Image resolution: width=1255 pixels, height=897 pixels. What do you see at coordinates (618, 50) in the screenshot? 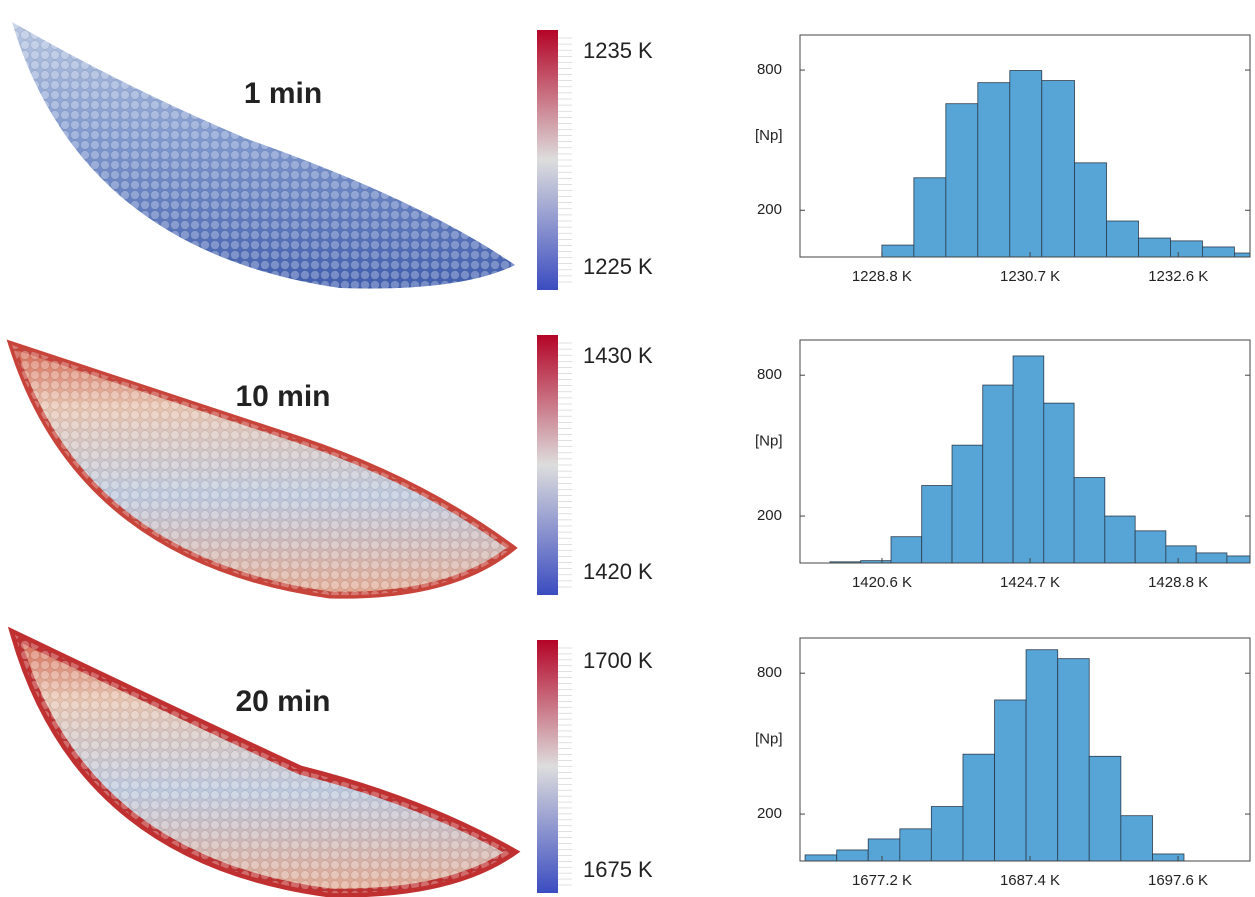
I see `colorbar-label: 1235 K` at bounding box center [618, 50].